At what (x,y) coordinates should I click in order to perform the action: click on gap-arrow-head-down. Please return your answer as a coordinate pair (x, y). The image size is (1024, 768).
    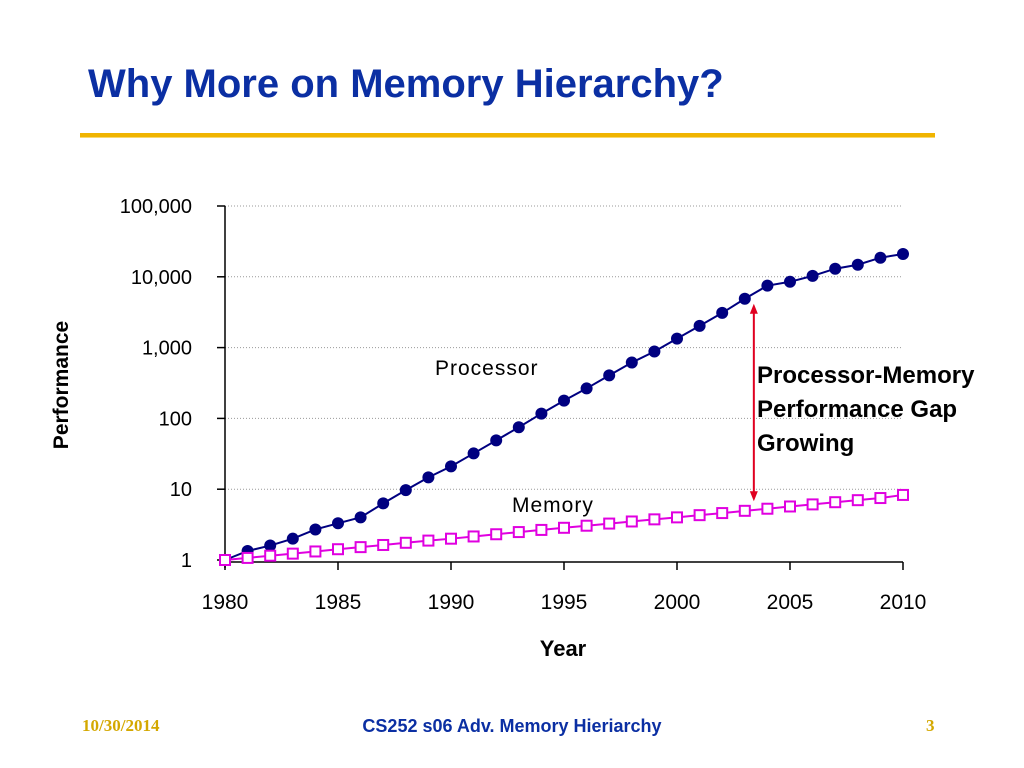
    Looking at the image, I should click on (753, 496).